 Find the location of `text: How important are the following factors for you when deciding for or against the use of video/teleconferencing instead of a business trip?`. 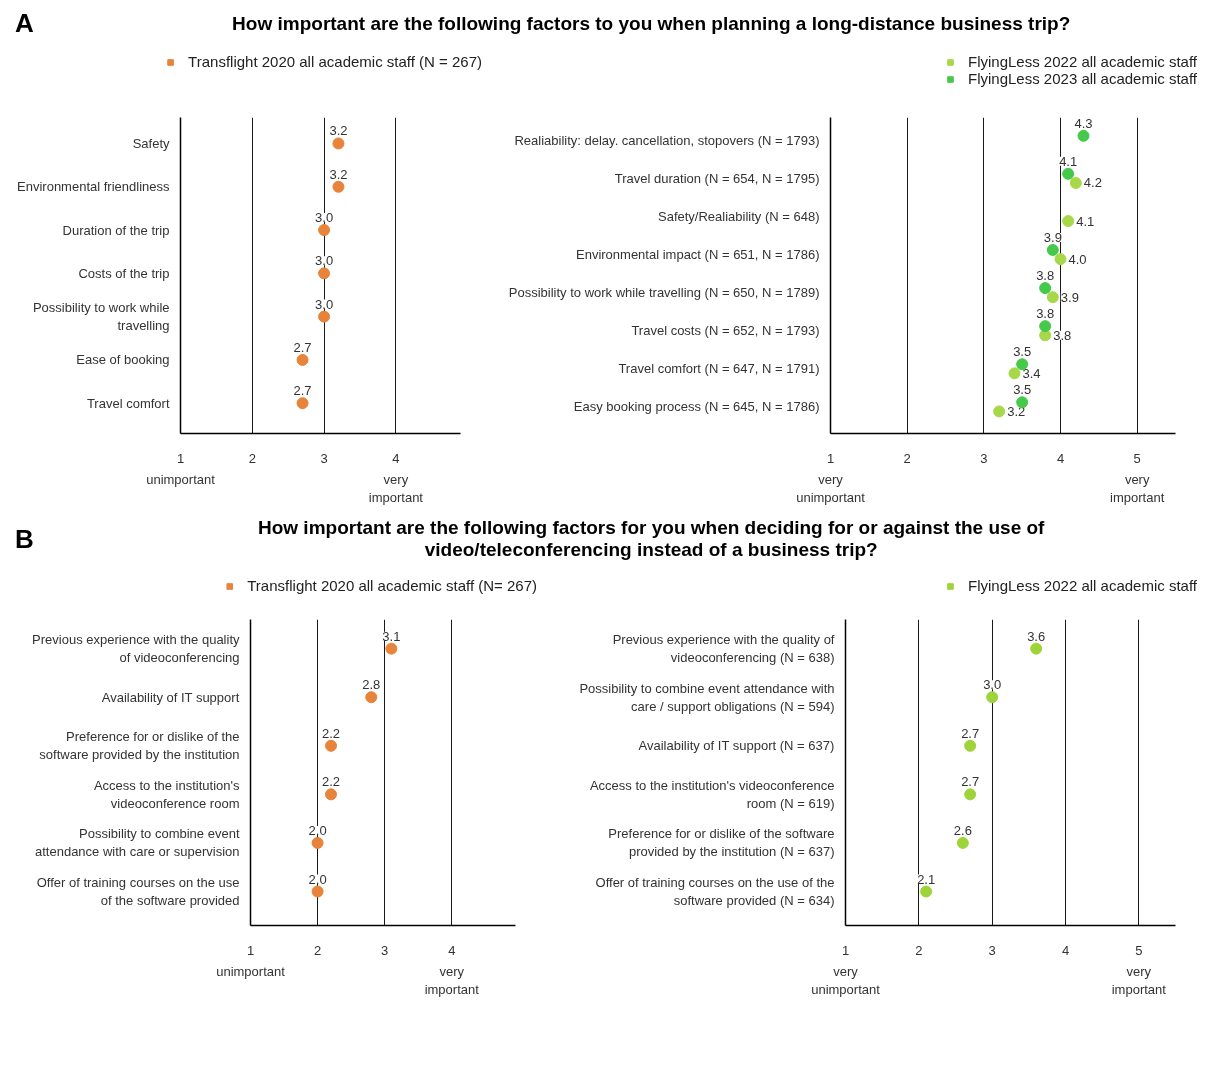

text: How important are the following factors for you when deciding for or against the use of video/teleconferencing instead of a business trip? is located at coordinates (651, 538).